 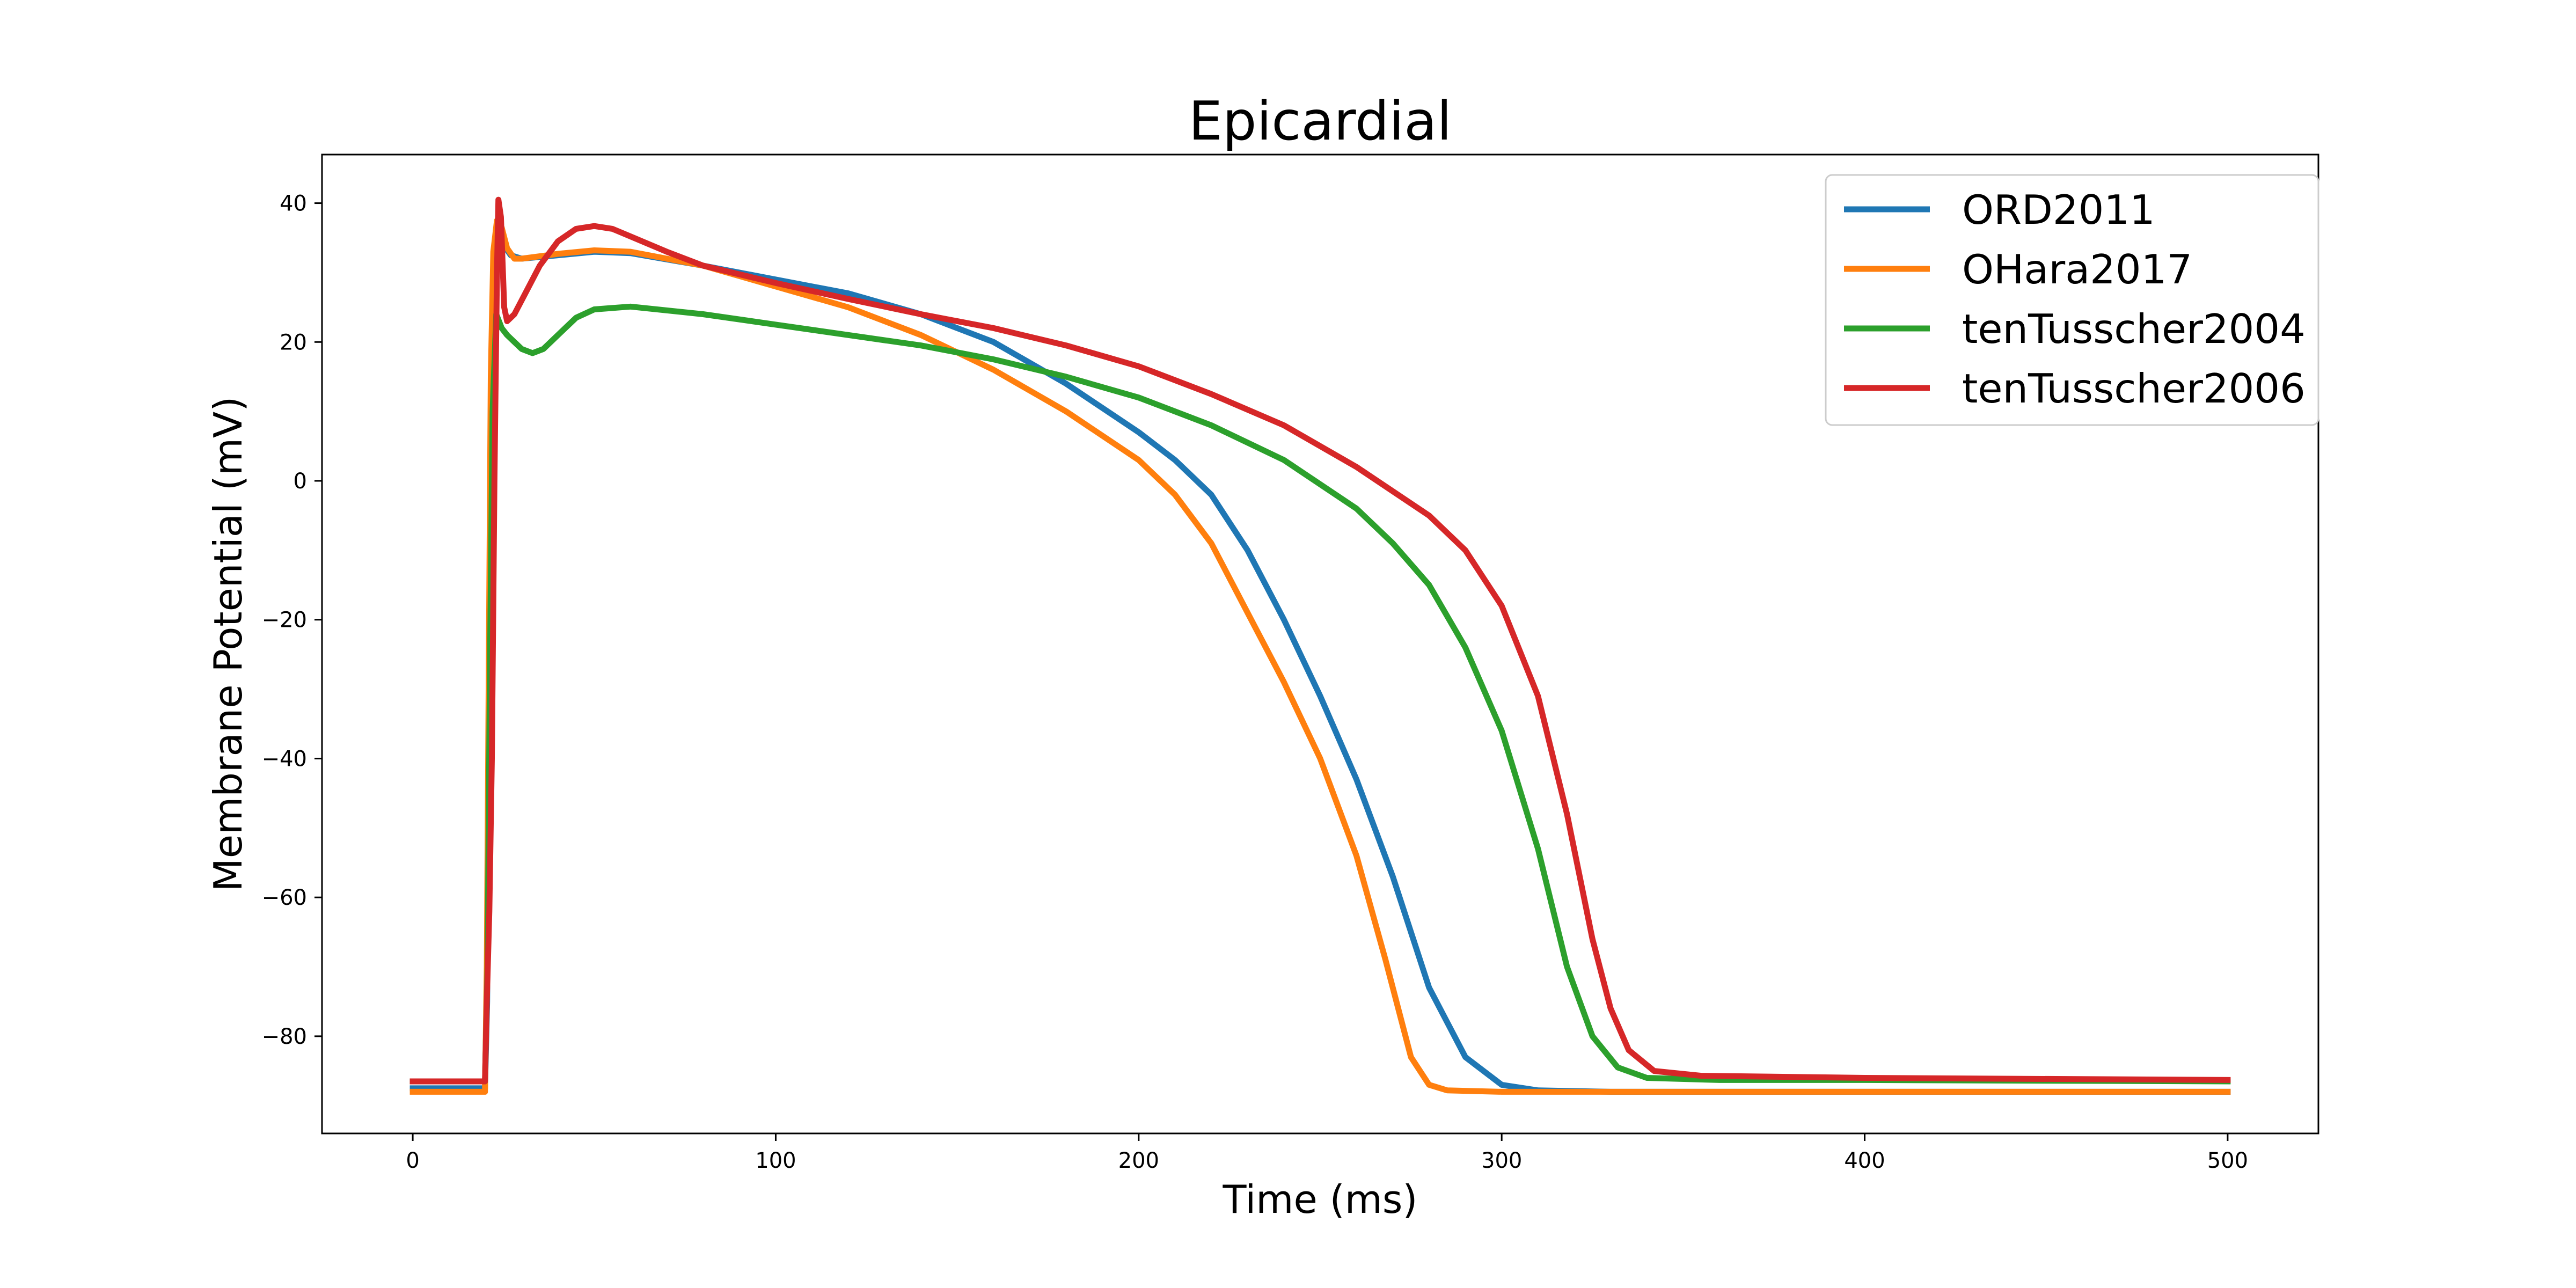 I want to click on legend-label-tentusscher2006: tenTusscher2006, so click(x=2134, y=388).